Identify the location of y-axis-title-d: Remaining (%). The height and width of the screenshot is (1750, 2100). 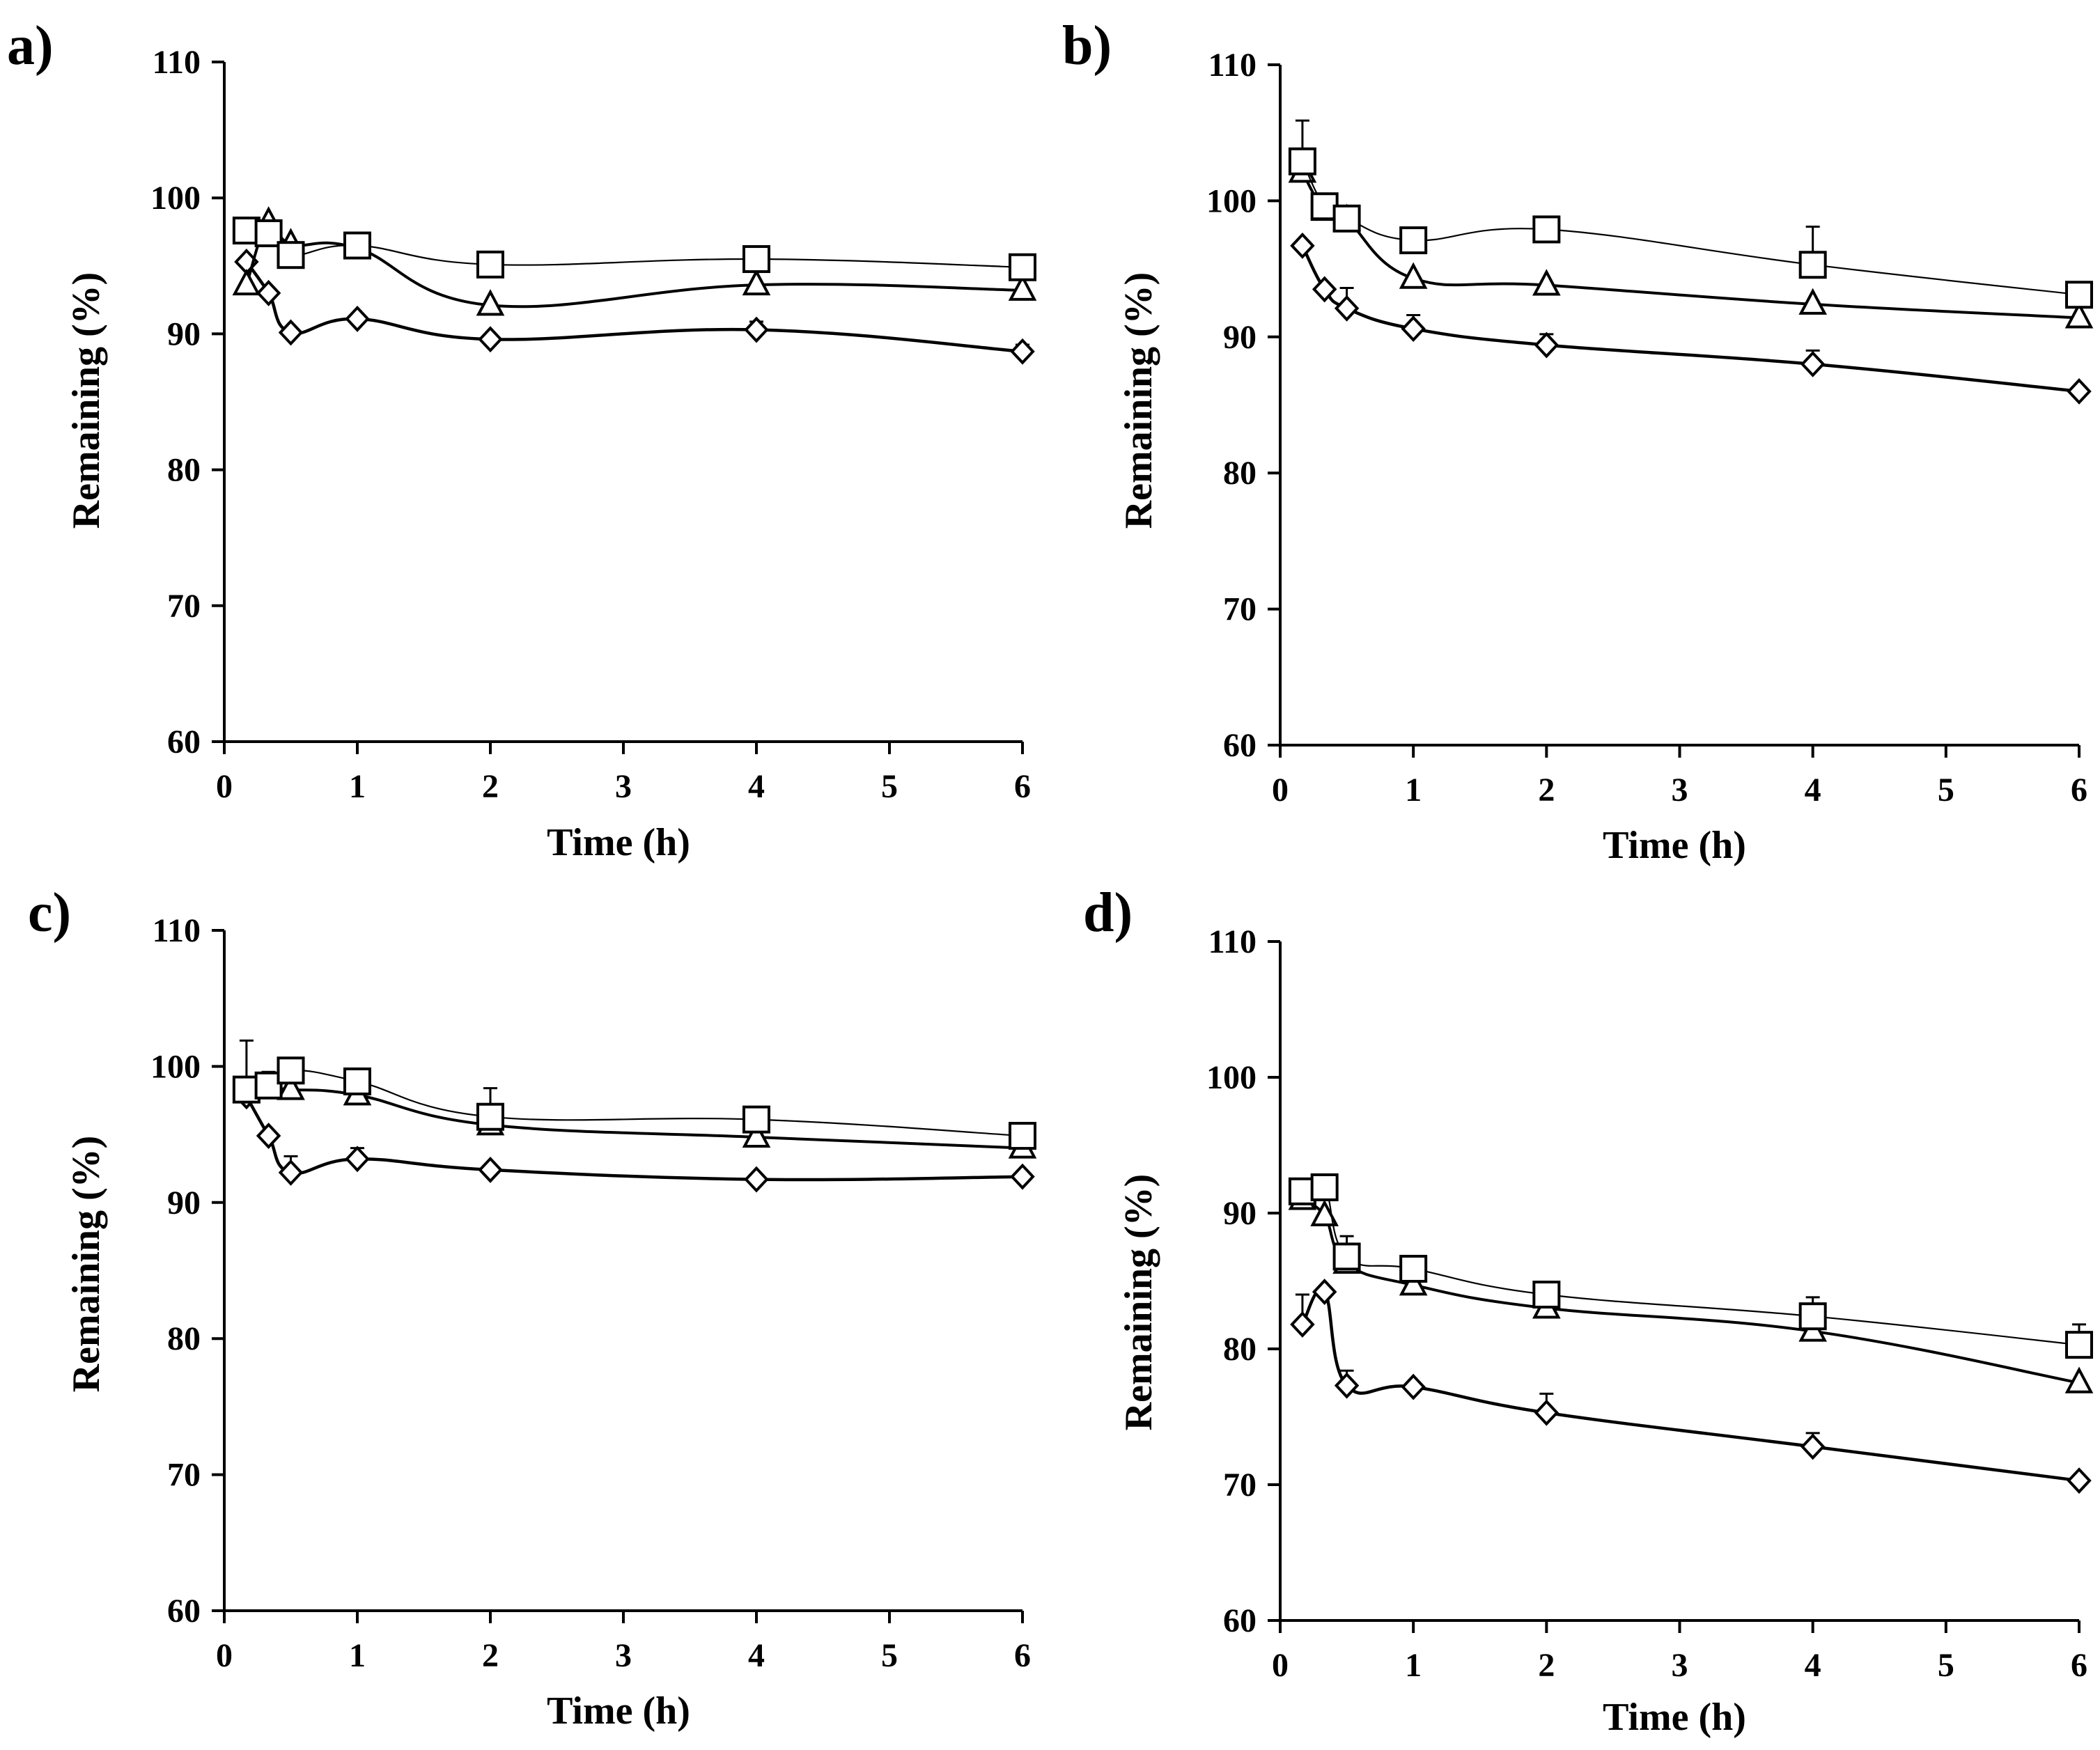
(1138, 1302).